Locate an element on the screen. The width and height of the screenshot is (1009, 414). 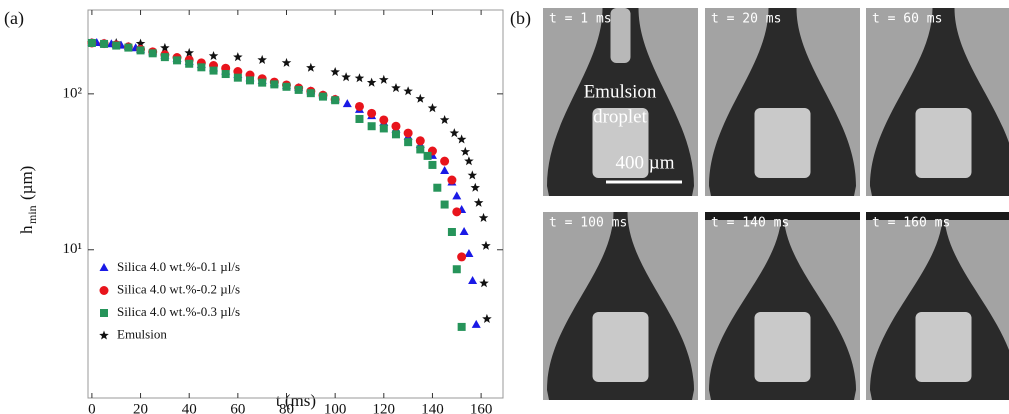
x-tick-label: 40 is located at coordinates (189, 407).